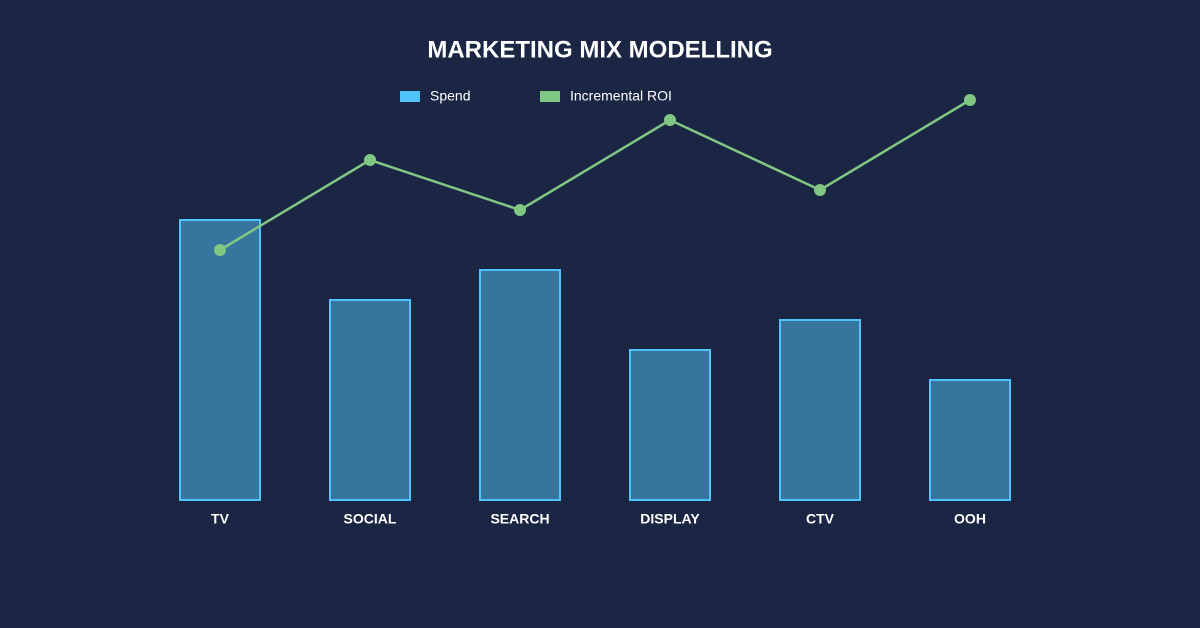 This screenshot has height=628, width=1200. What do you see at coordinates (670, 519) in the screenshot?
I see `x-tick-label: DISPLAY` at bounding box center [670, 519].